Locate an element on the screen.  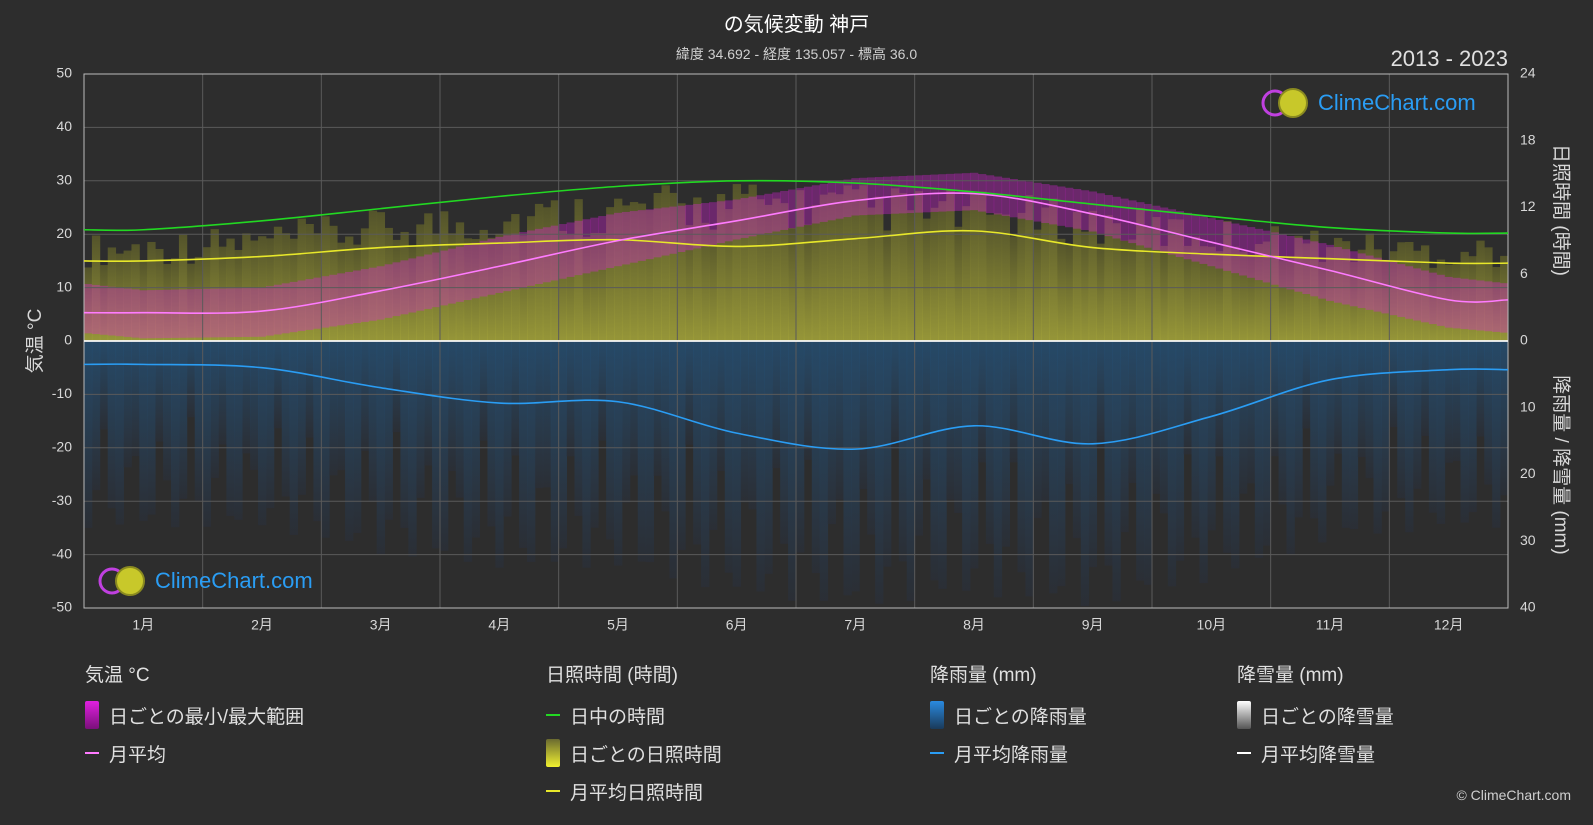
x-tick-label: 9月 is located at coordinates (1093, 625).